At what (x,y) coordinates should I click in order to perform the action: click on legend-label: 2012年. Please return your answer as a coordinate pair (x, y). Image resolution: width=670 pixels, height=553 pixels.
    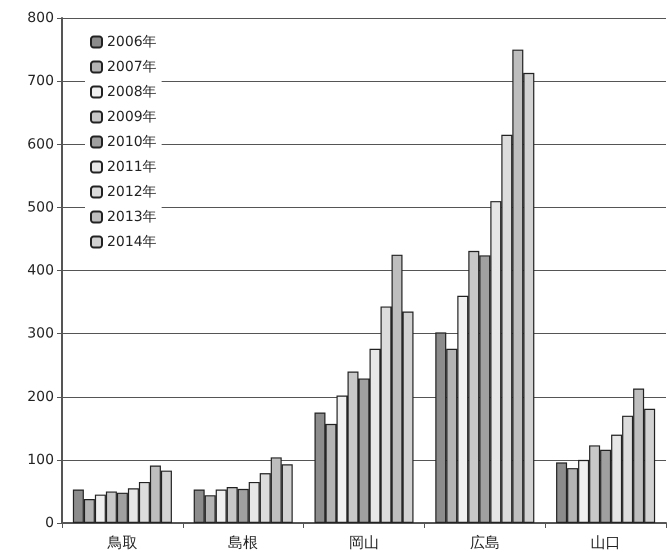
    Looking at the image, I should click on (132, 192).